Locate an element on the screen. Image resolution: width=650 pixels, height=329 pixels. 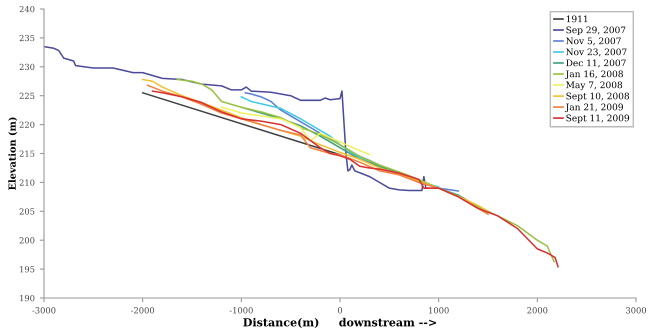
y-tick-label: 225 is located at coordinates (27, 95).